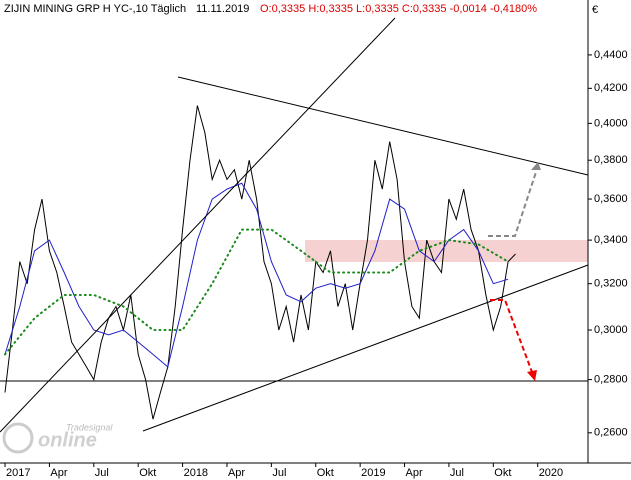  Describe the element at coordinates (611, 55) in the screenshot. I see `y-tick-label: 0,4400` at that location.